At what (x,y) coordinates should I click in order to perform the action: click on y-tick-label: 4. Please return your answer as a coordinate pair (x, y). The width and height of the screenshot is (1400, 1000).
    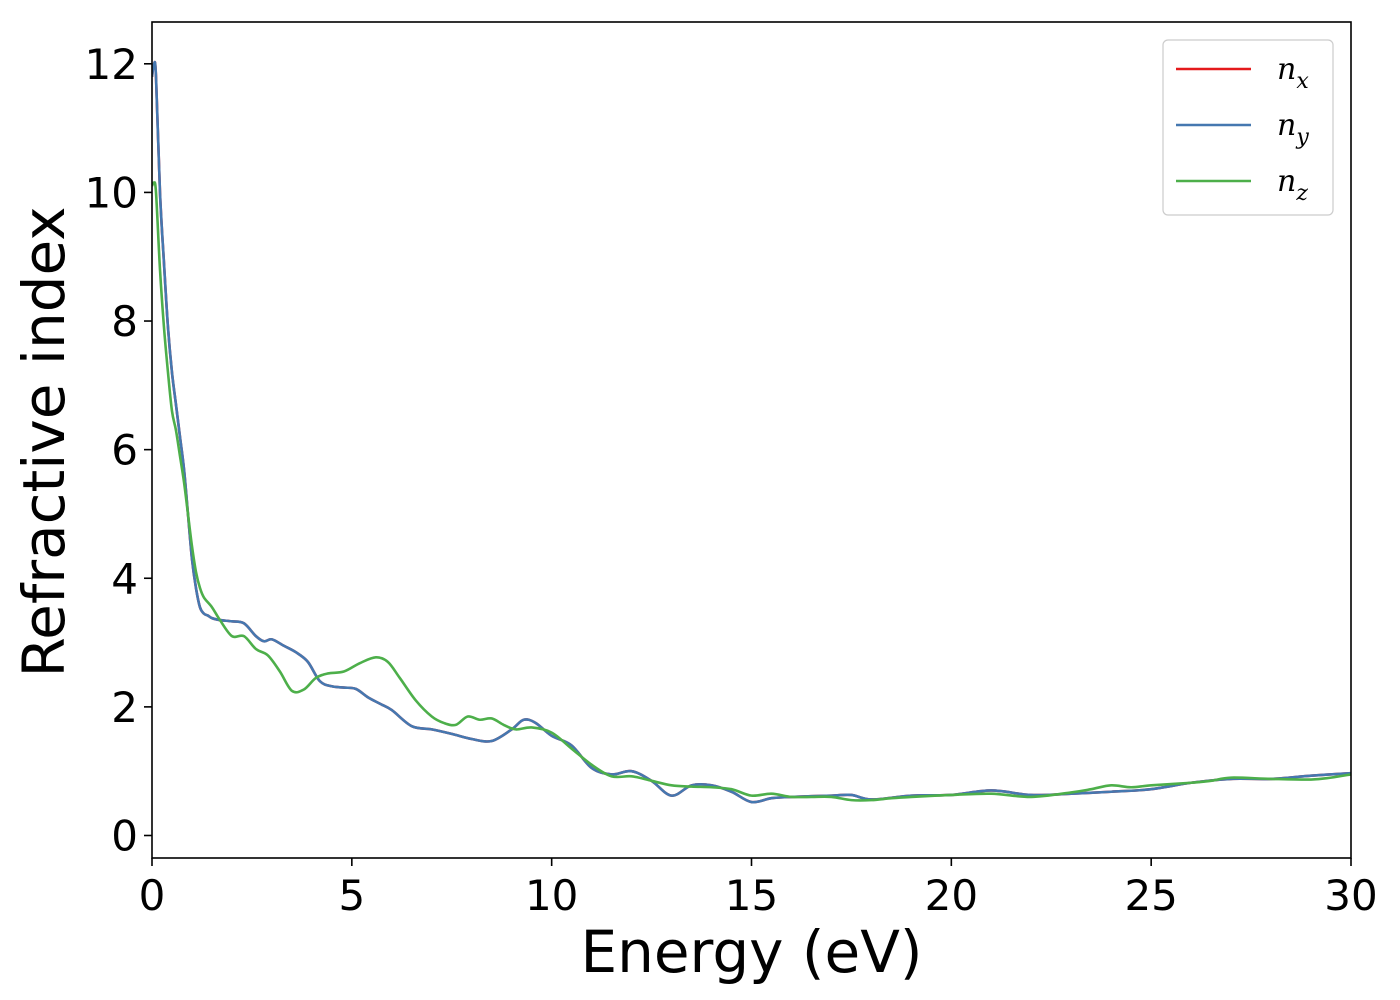
    Looking at the image, I should click on (124, 578).